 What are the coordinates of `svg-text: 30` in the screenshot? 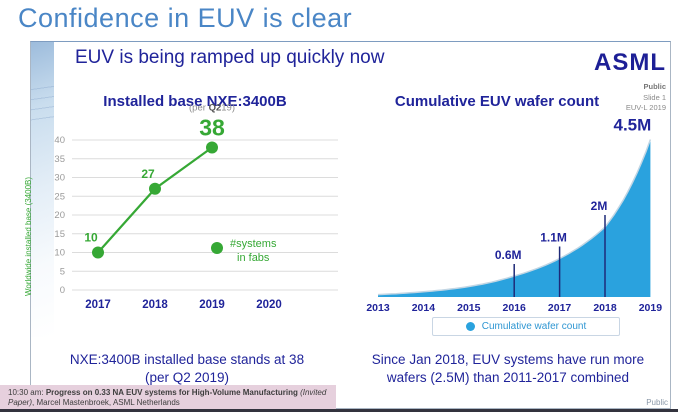 It's located at (59, 178).